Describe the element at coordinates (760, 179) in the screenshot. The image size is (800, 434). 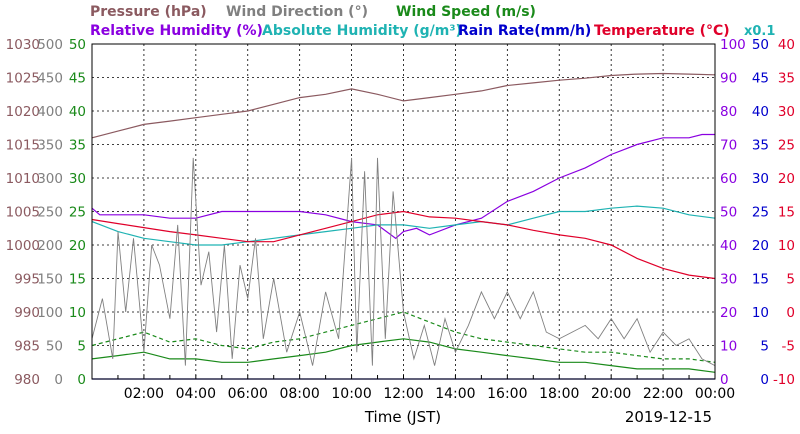
I see `y-tick-label-absolute-humidity-x01: 30` at that location.